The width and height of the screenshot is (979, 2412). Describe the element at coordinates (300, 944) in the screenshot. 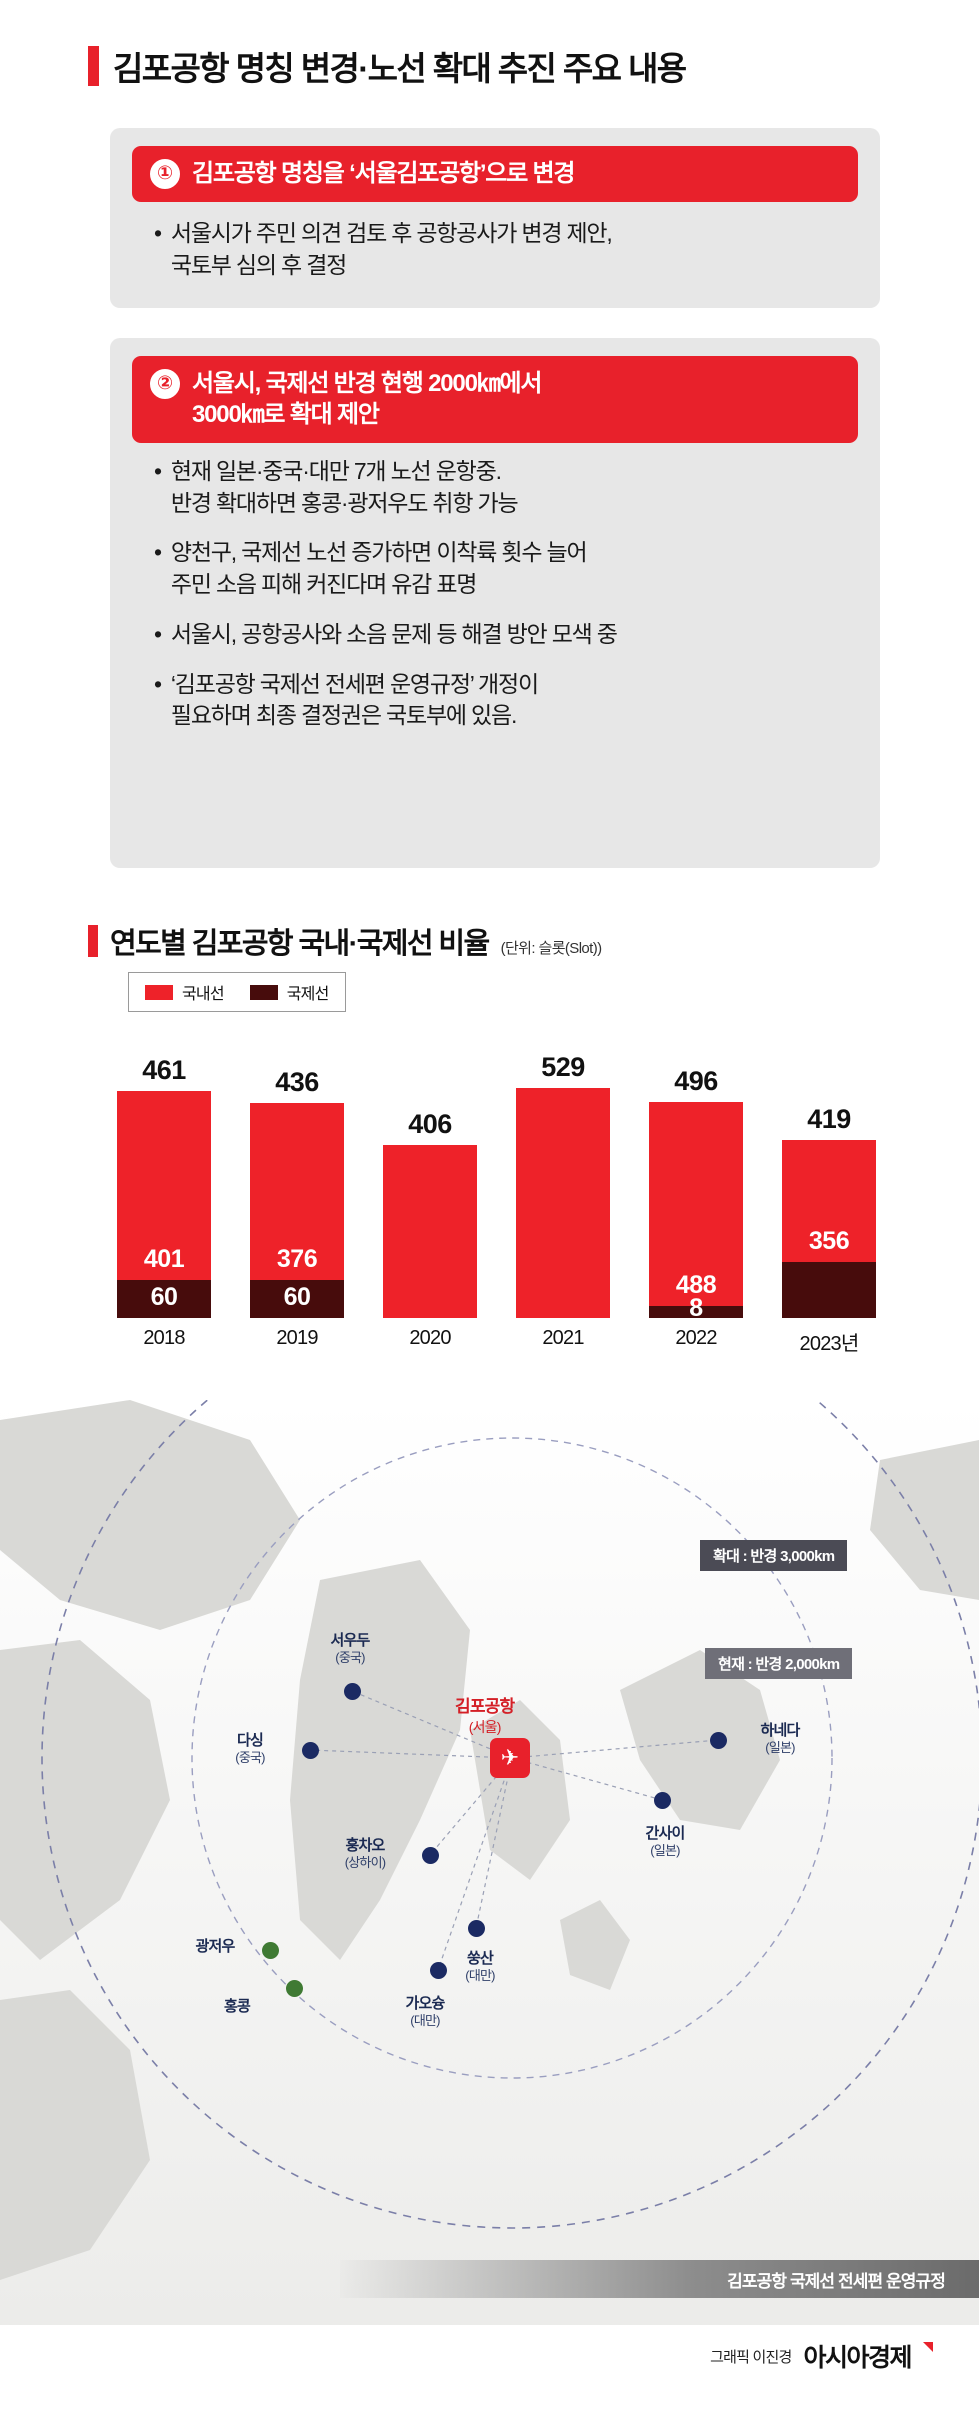

I see `chart-title: 연도별 김포공항 국내·국제선 비율` at that location.